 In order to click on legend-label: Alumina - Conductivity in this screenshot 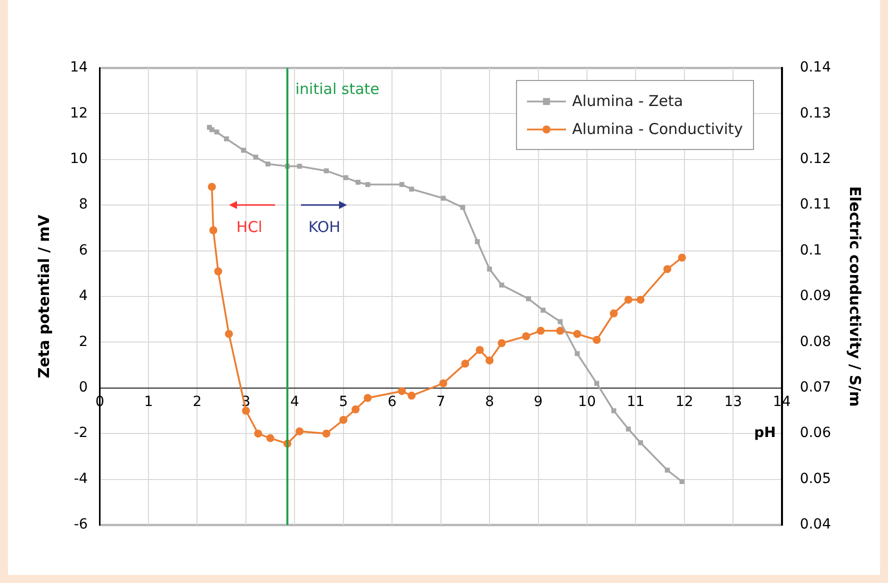, I will do `click(657, 129)`.